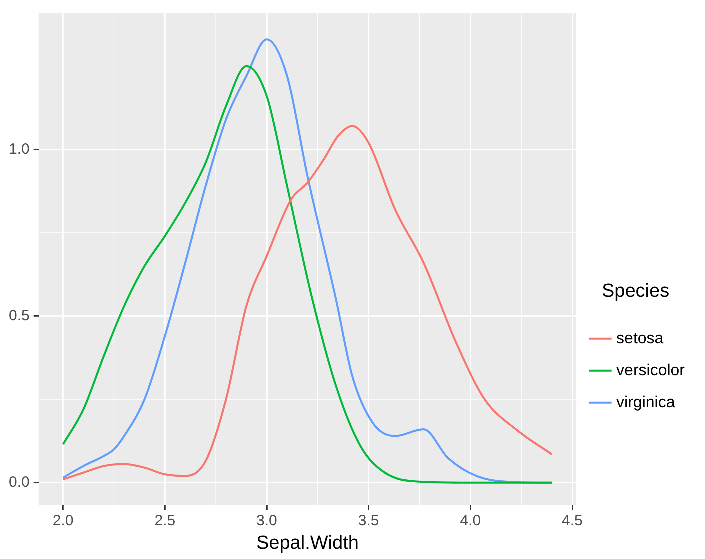 The height and width of the screenshot is (559, 705). Describe the element at coordinates (19, 315) in the screenshot. I see `y-tick-label: 0.5` at that location.